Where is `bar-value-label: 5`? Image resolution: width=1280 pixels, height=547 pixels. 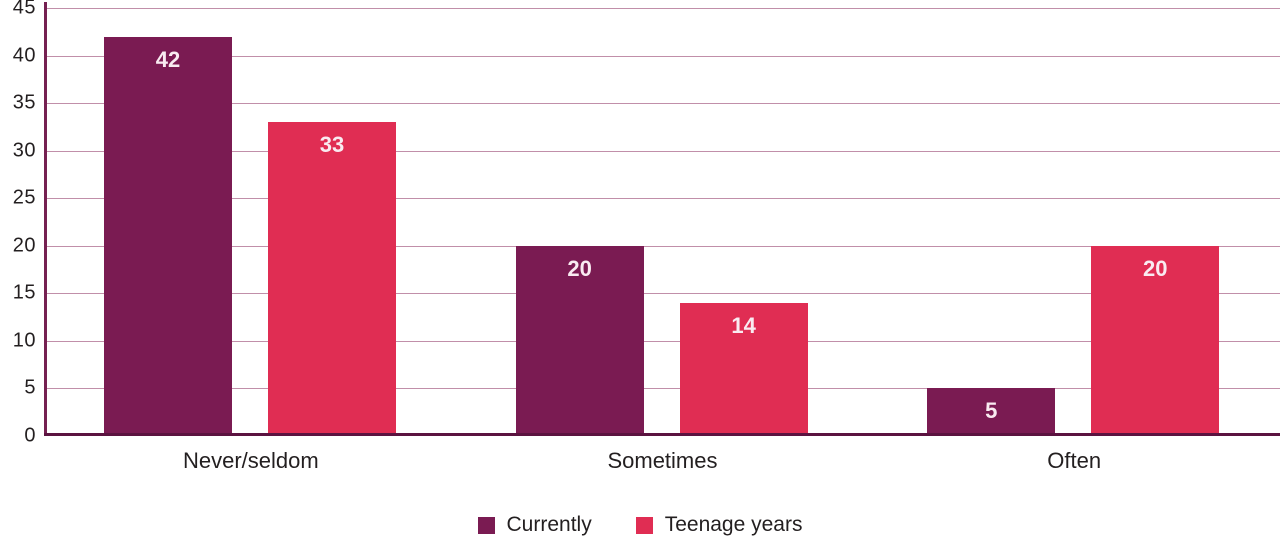
bar-value-label: 5 is located at coordinates (991, 411).